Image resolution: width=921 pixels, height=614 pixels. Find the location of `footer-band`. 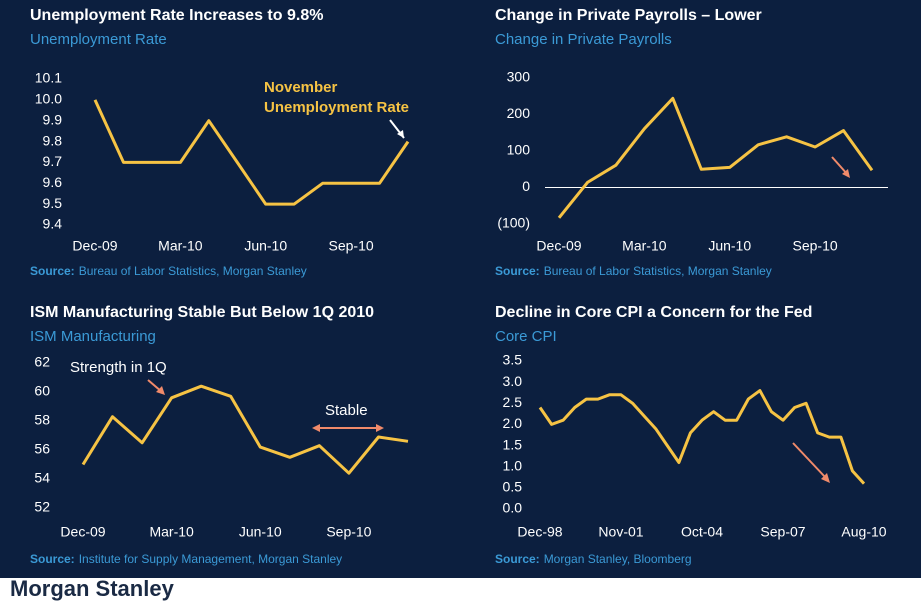

footer-band is located at coordinates (460, 596).